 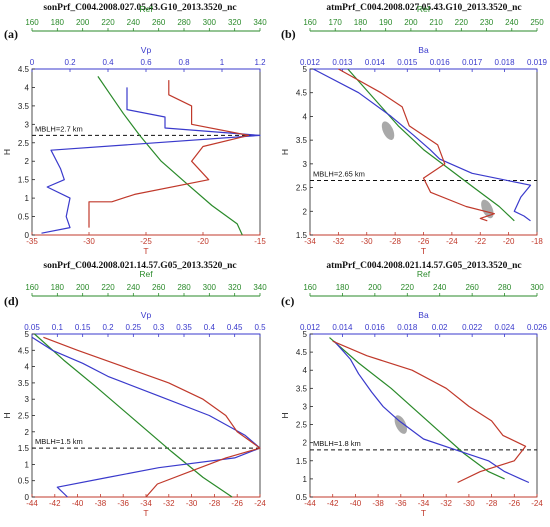 I want to click on ref-tick-label: 170, so click(x=336, y=22).